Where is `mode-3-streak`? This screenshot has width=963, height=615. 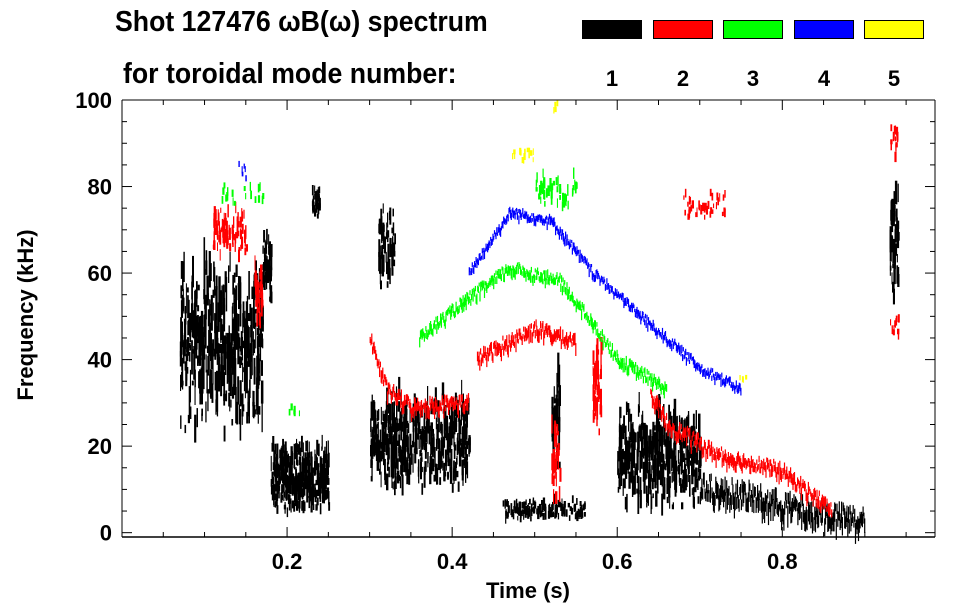 mode-3-streak is located at coordinates (566, 198).